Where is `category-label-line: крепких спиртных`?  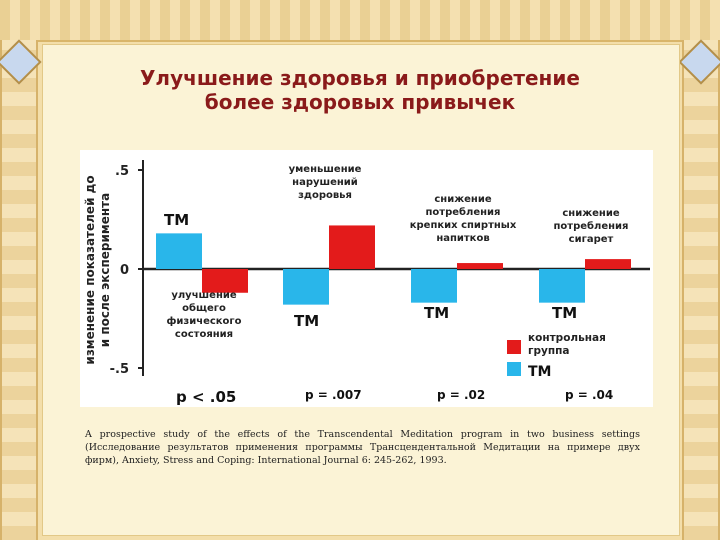 category-label-line: крепких спиртных is located at coordinates (463, 225).